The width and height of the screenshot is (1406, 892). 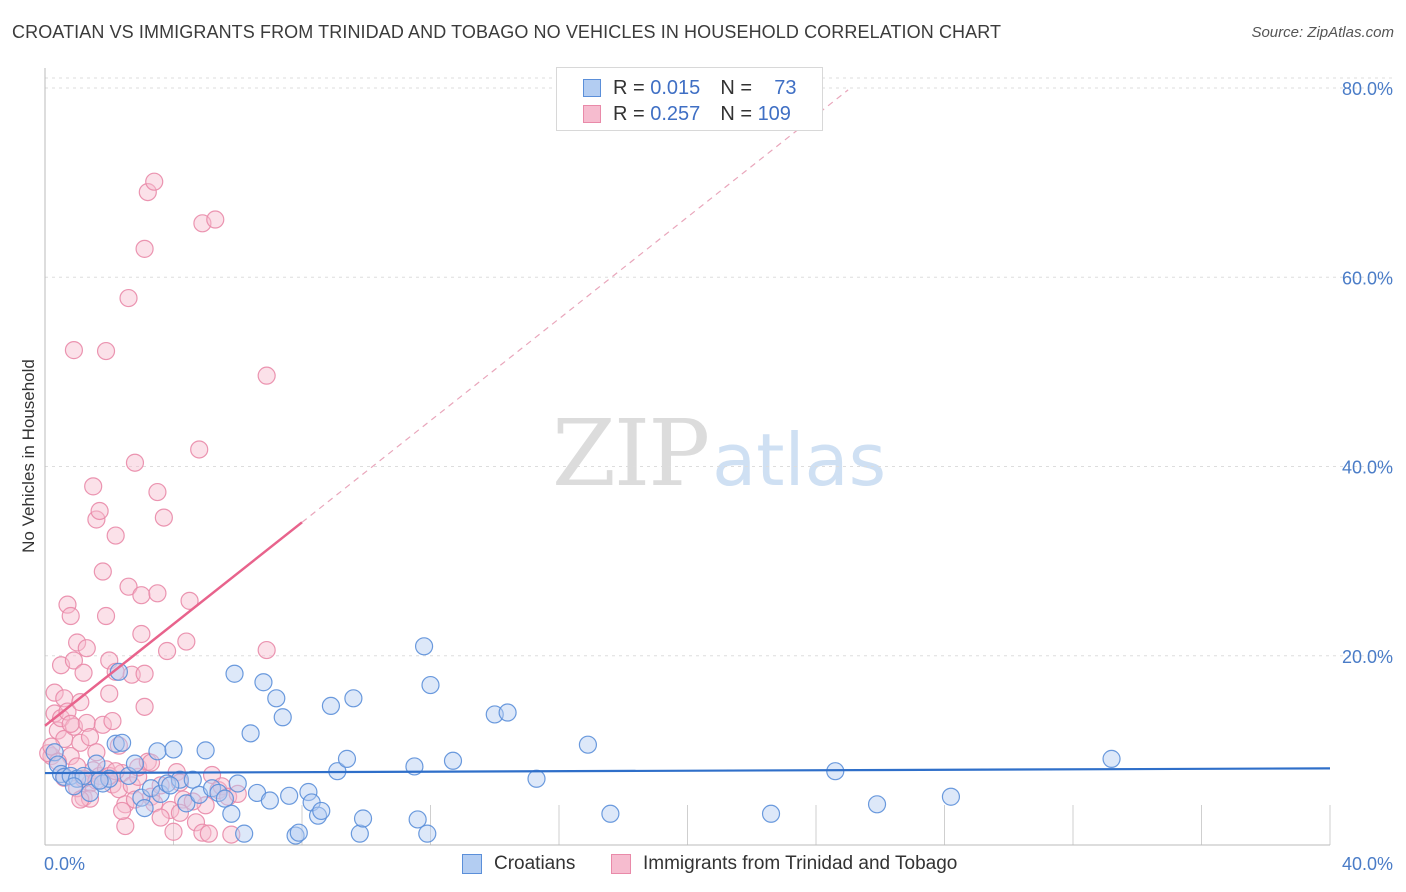 I want to click on legend-item-croatians: Croatians, so click(x=518, y=864).